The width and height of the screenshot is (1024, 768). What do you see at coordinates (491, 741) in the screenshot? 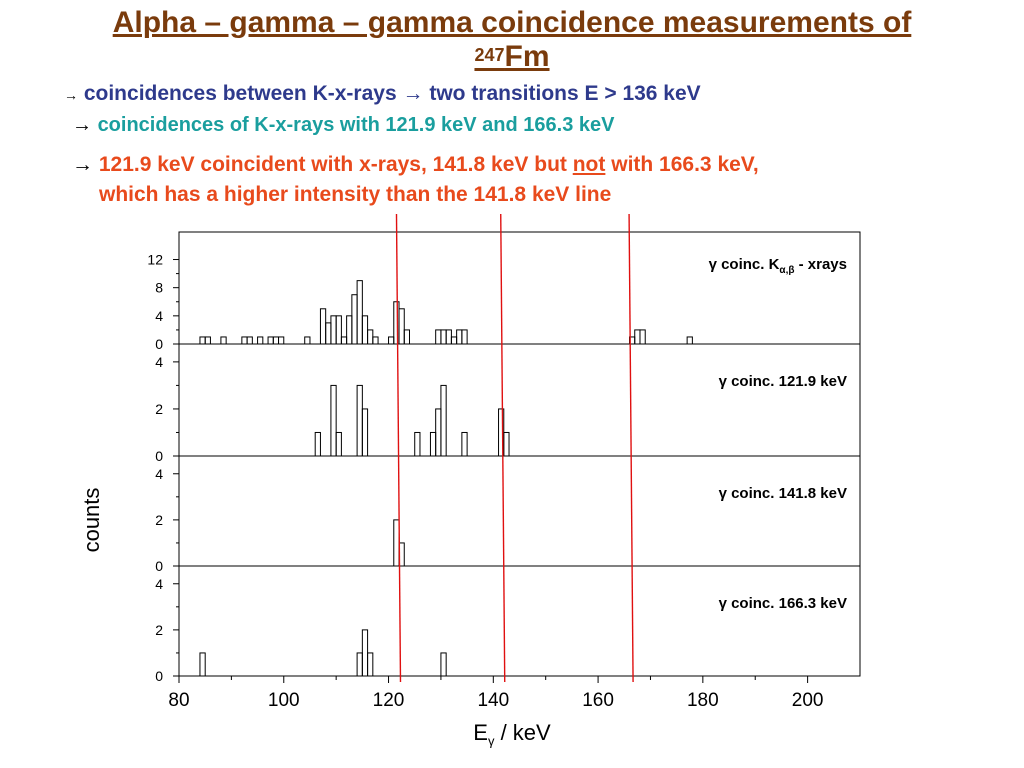
I see `x-axis-label-sub: γ` at bounding box center [491, 741].